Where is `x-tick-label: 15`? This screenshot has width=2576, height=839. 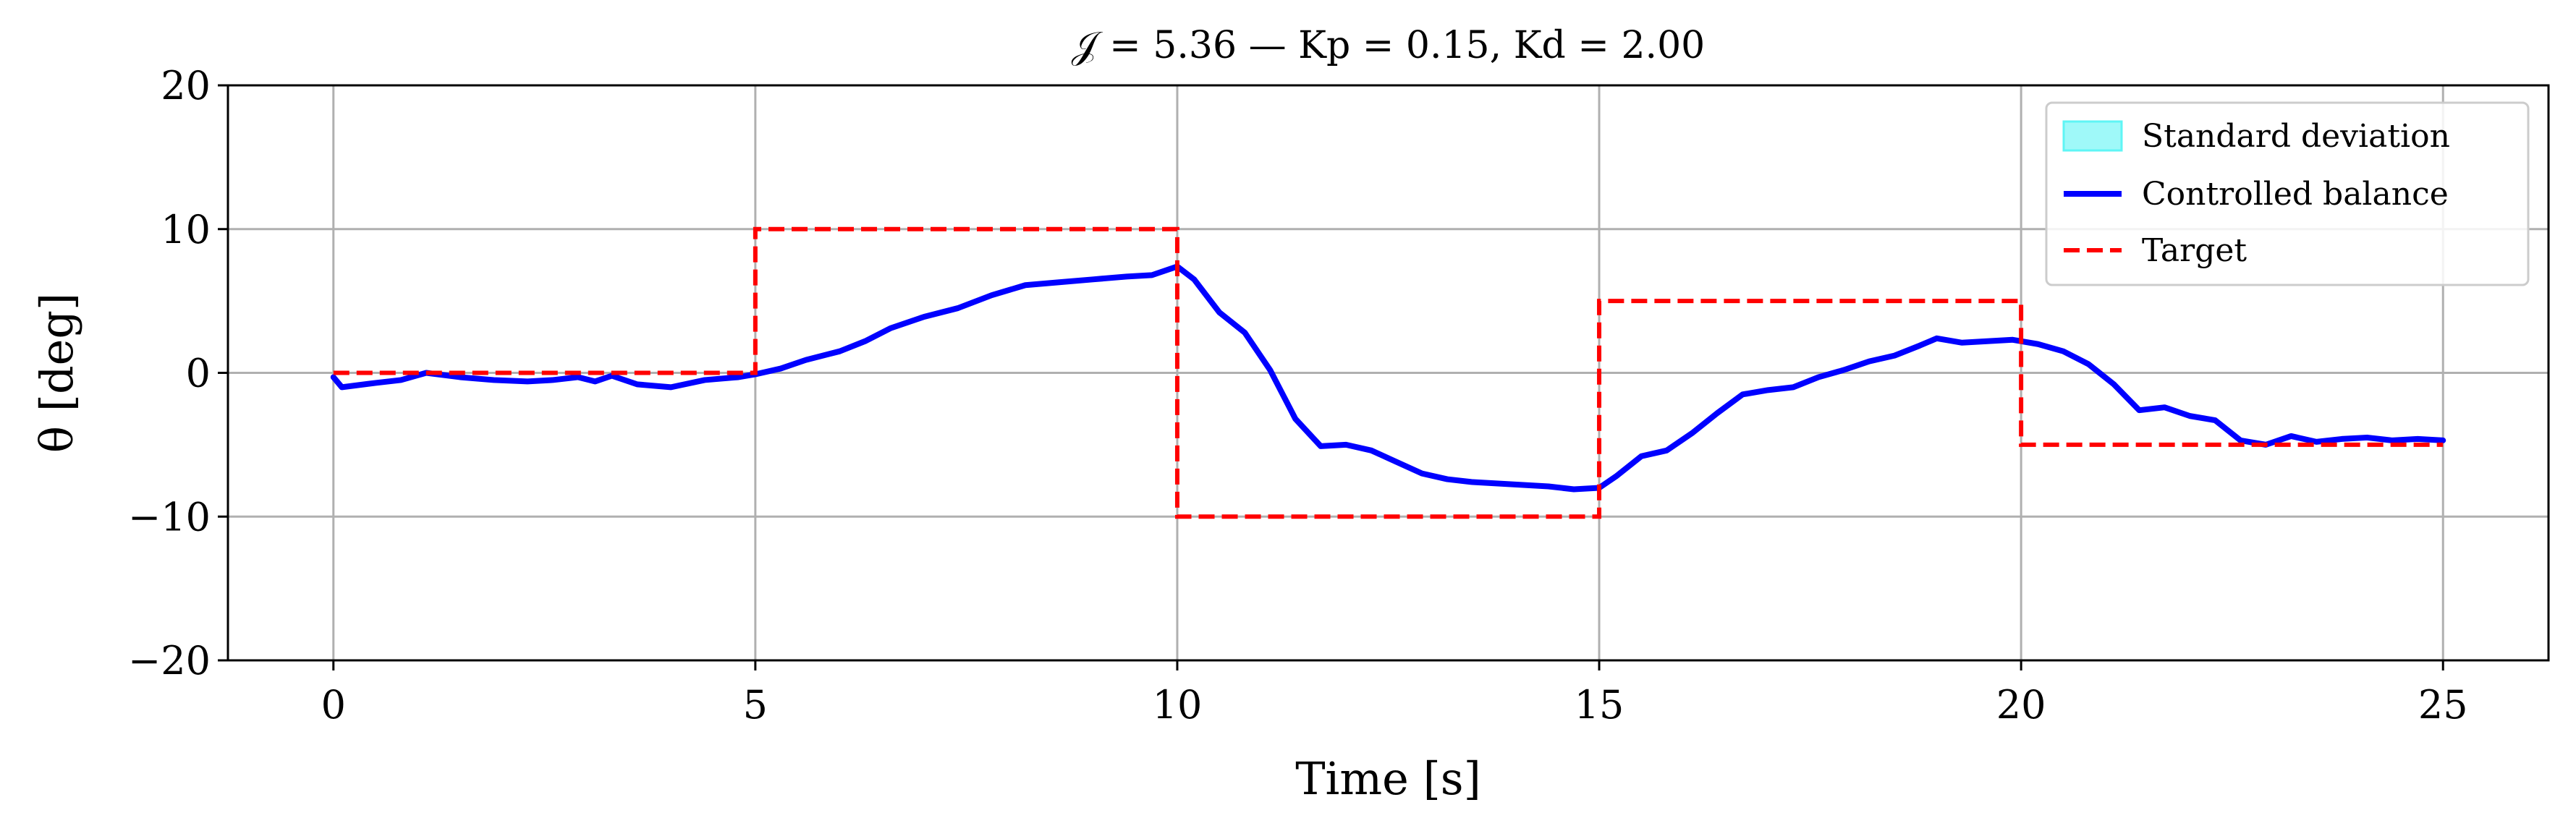
x-tick-label: 15 is located at coordinates (1600, 705).